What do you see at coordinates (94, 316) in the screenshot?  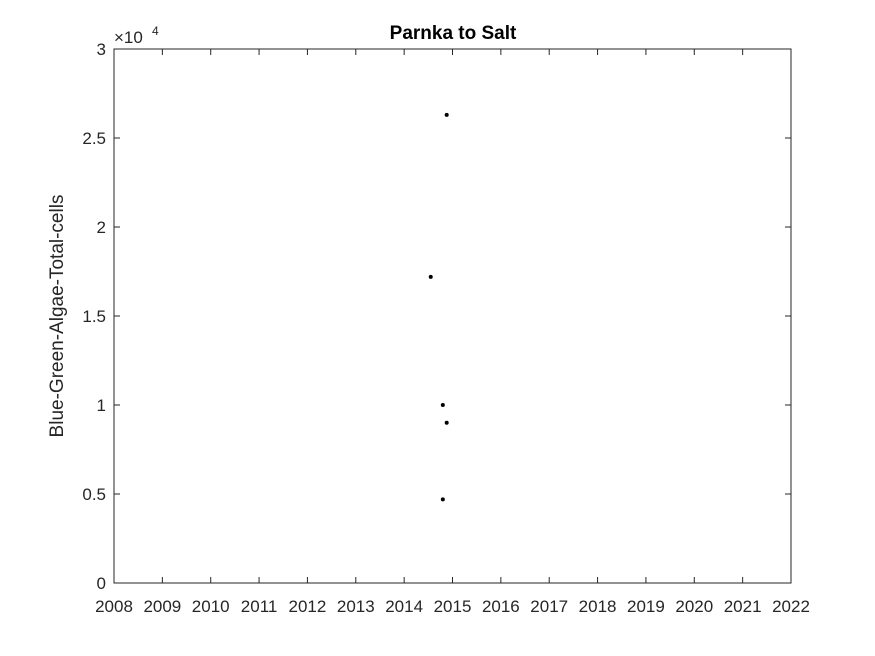 I see `y-tick-label: 1.5` at bounding box center [94, 316].